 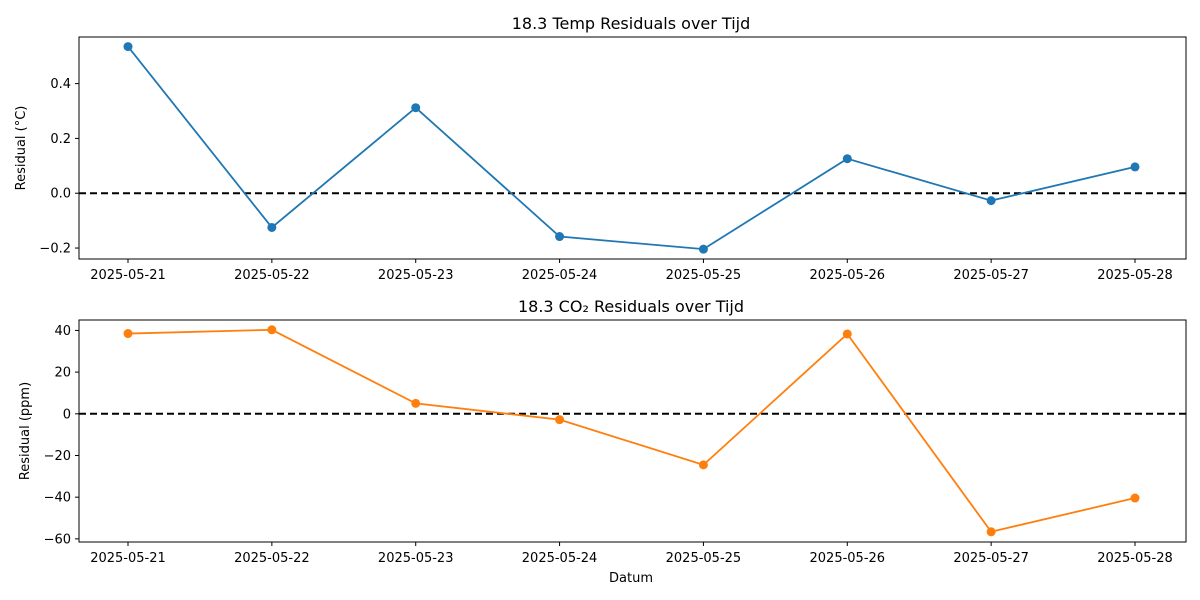 What do you see at coordinates (55, 249) in the screenshot?
I see `temp-y-tick-label: −0.2` at bounding box center [55, 249].